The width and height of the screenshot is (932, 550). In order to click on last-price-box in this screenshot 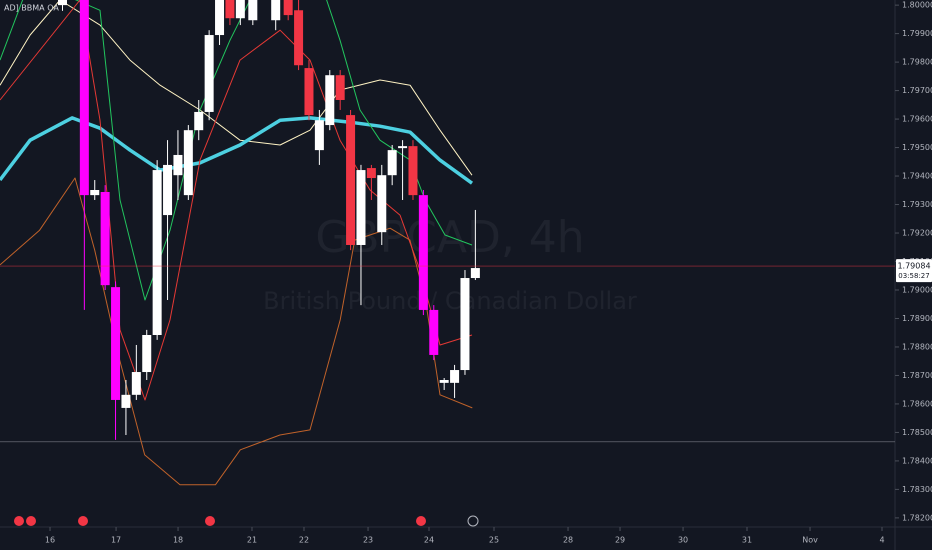, I will do `click(914, 271)`.